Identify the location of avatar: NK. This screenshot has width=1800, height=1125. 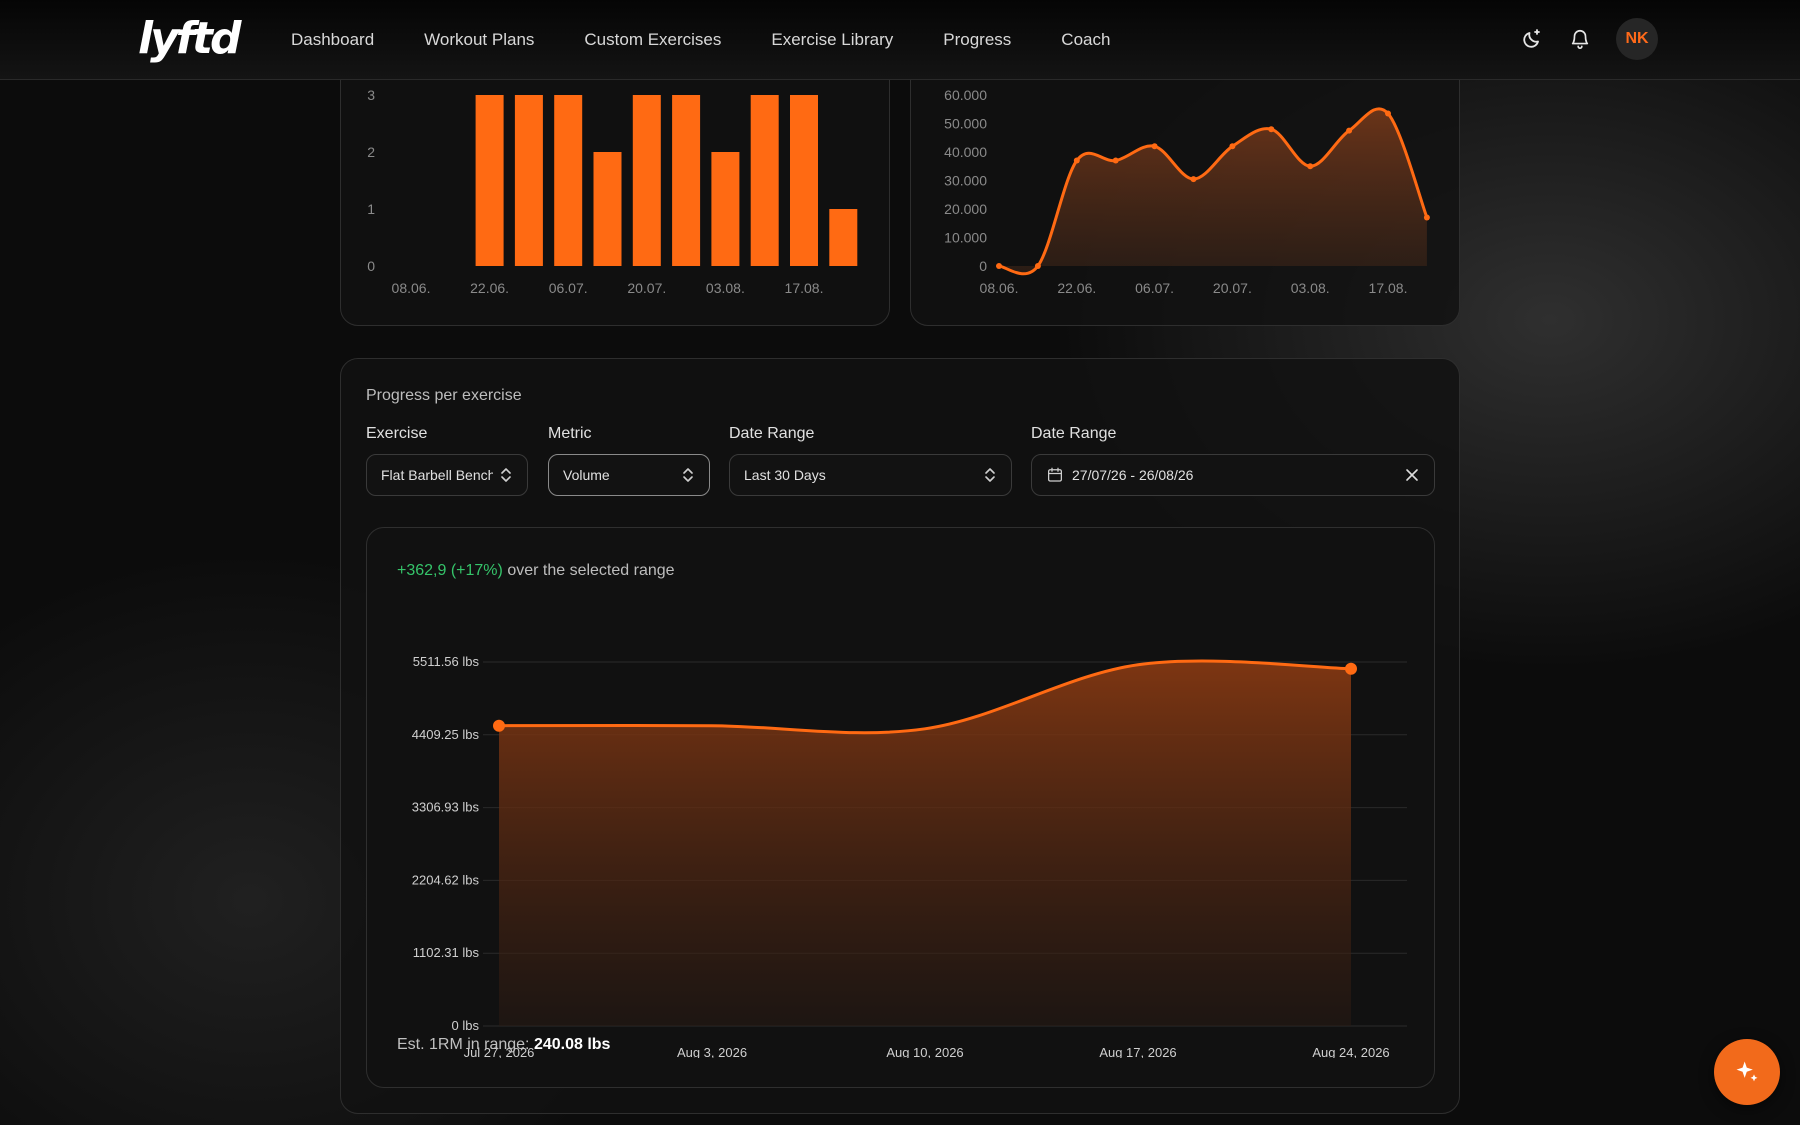
(1637, 39).